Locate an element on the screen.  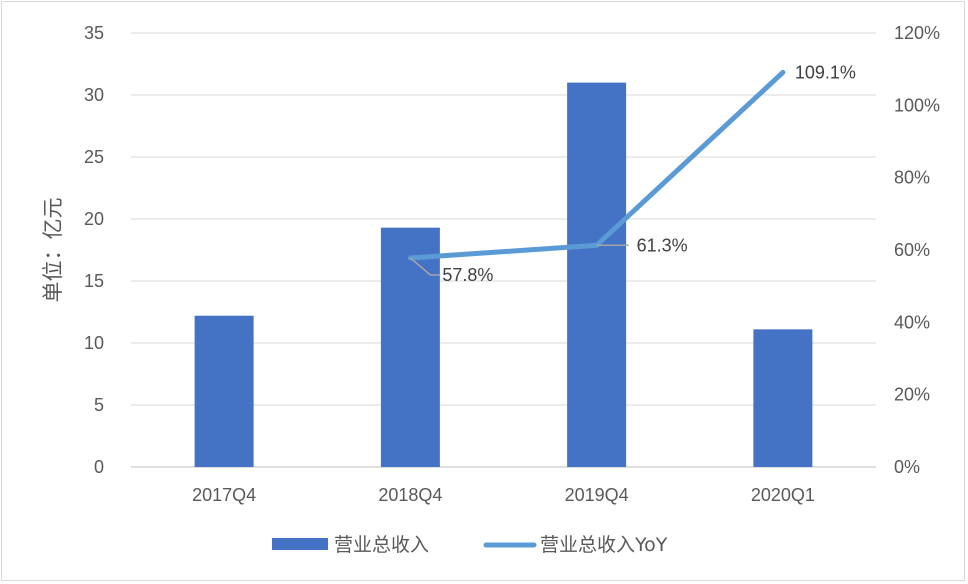
y2-tick-label: 60% is located at coordinates (912, 250).